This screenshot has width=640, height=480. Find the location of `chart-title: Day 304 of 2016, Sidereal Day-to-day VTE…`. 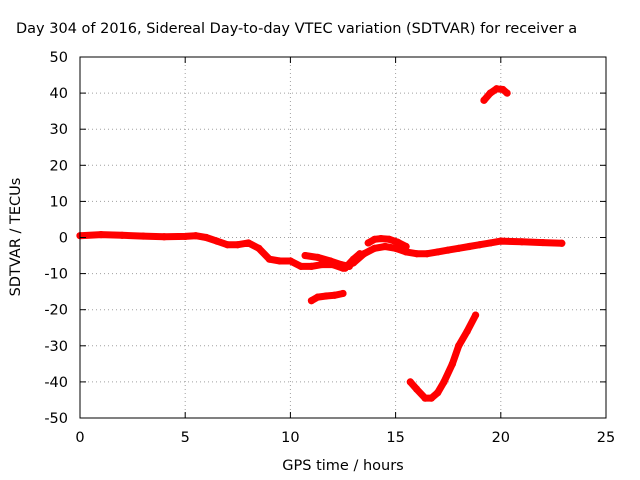

chart-title: Day 304 of 2016, Sidereal Day-to-day VTE… is located at coordinates (296, 29).